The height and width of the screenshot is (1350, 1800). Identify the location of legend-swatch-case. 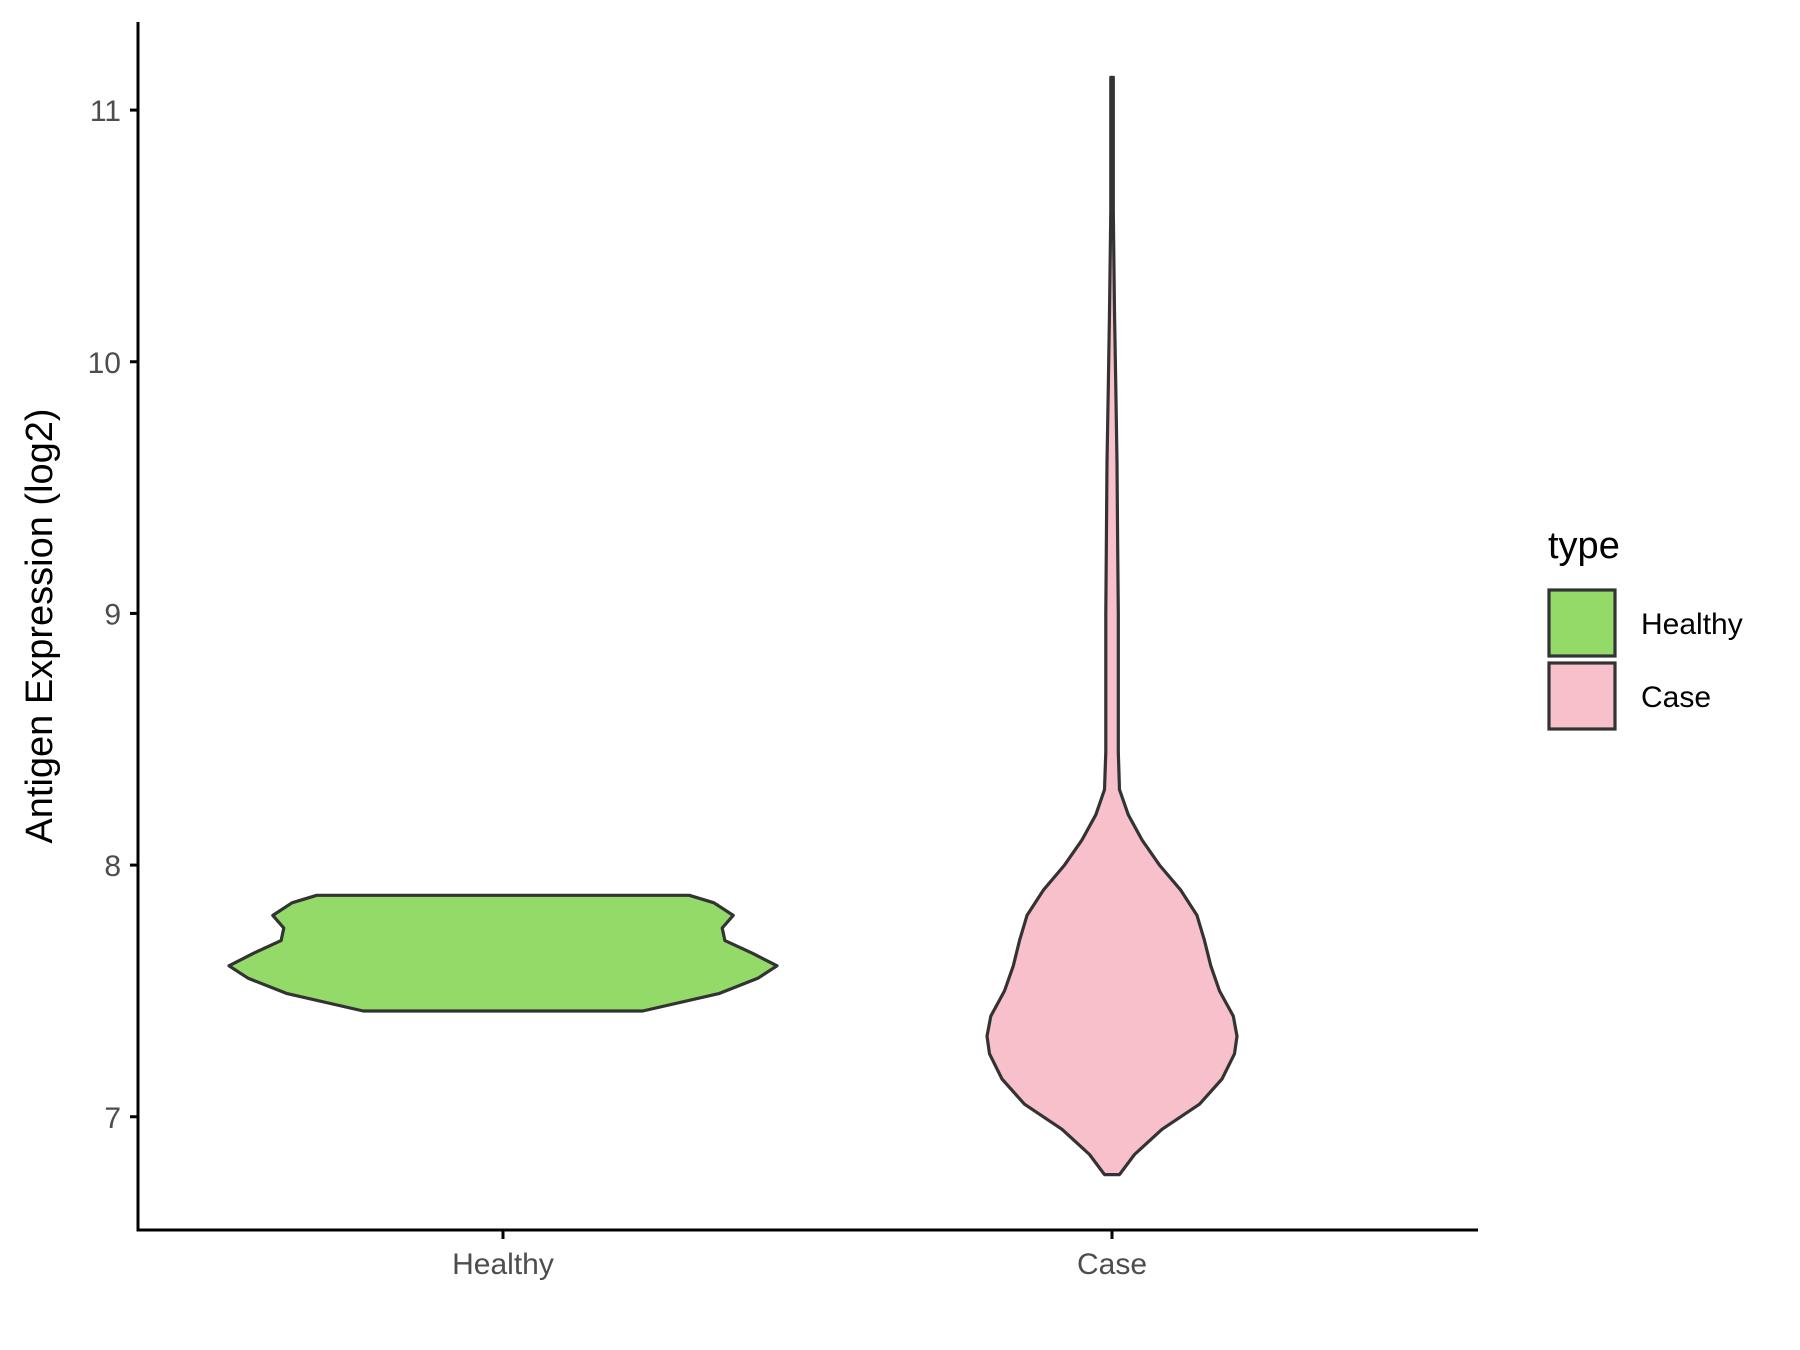
(1582, 696).